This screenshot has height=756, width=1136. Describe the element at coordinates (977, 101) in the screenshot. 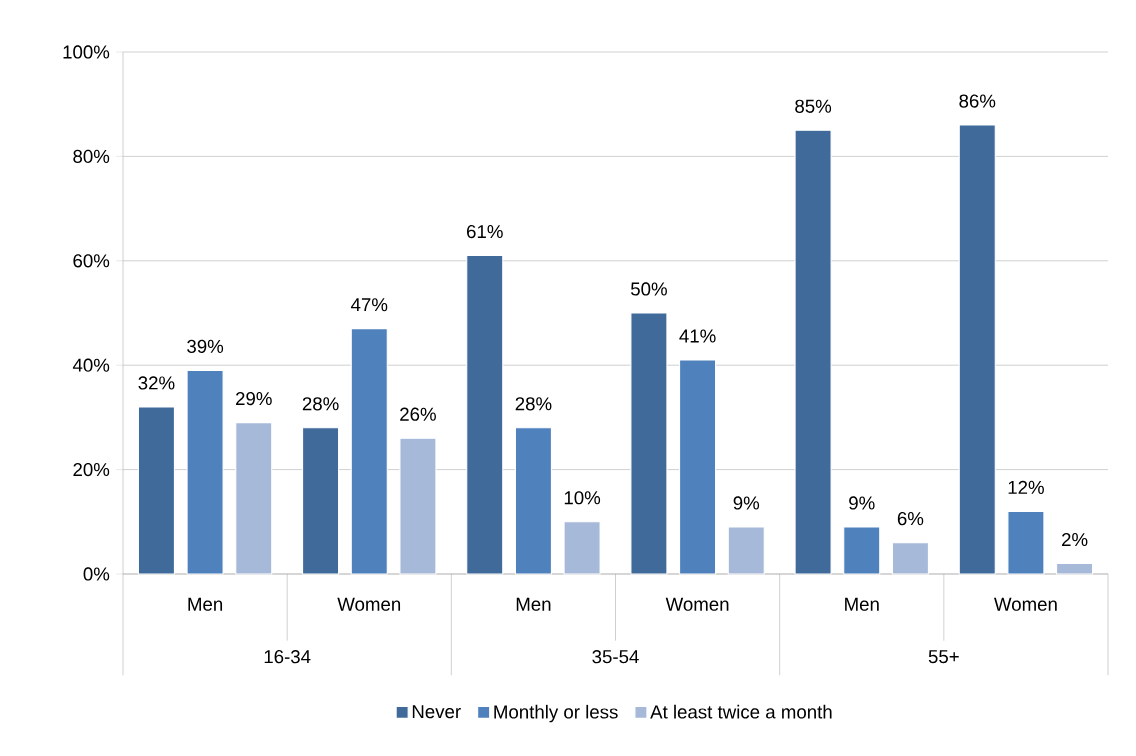

I see `data-label: 86%` at that location.